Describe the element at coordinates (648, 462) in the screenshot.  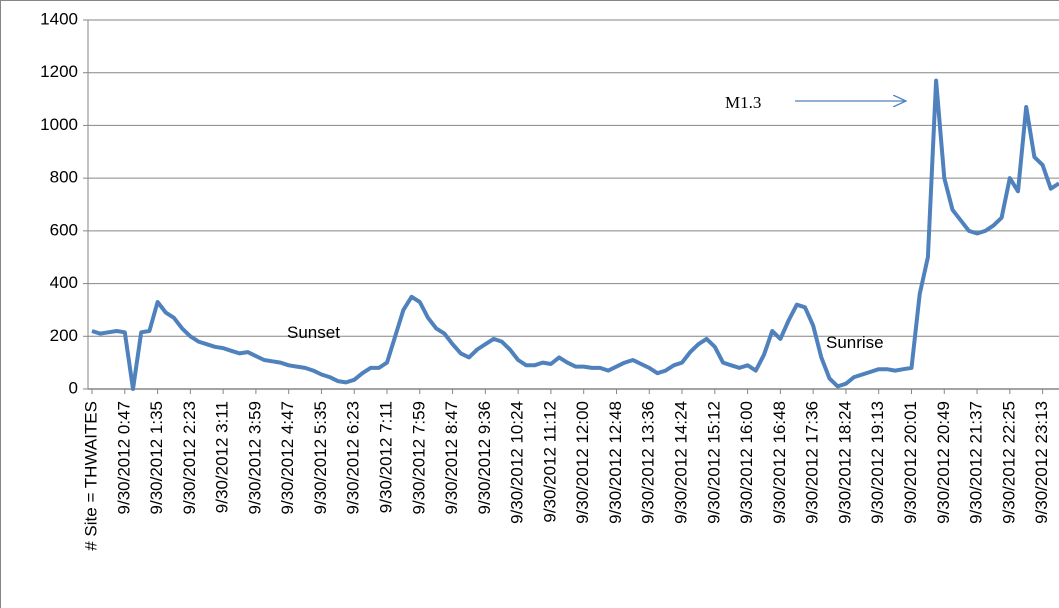
I see `x-tick-label: 9/30/2012 13:36` at that location.